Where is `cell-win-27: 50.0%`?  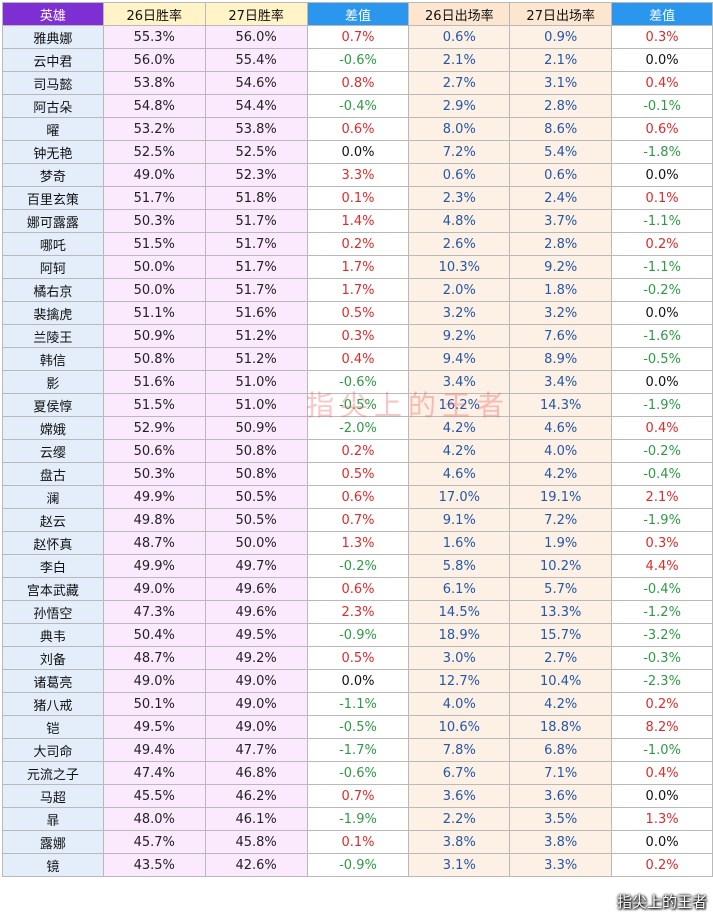
cell-win-27: 50.0% is located at coordinates (256, 543).